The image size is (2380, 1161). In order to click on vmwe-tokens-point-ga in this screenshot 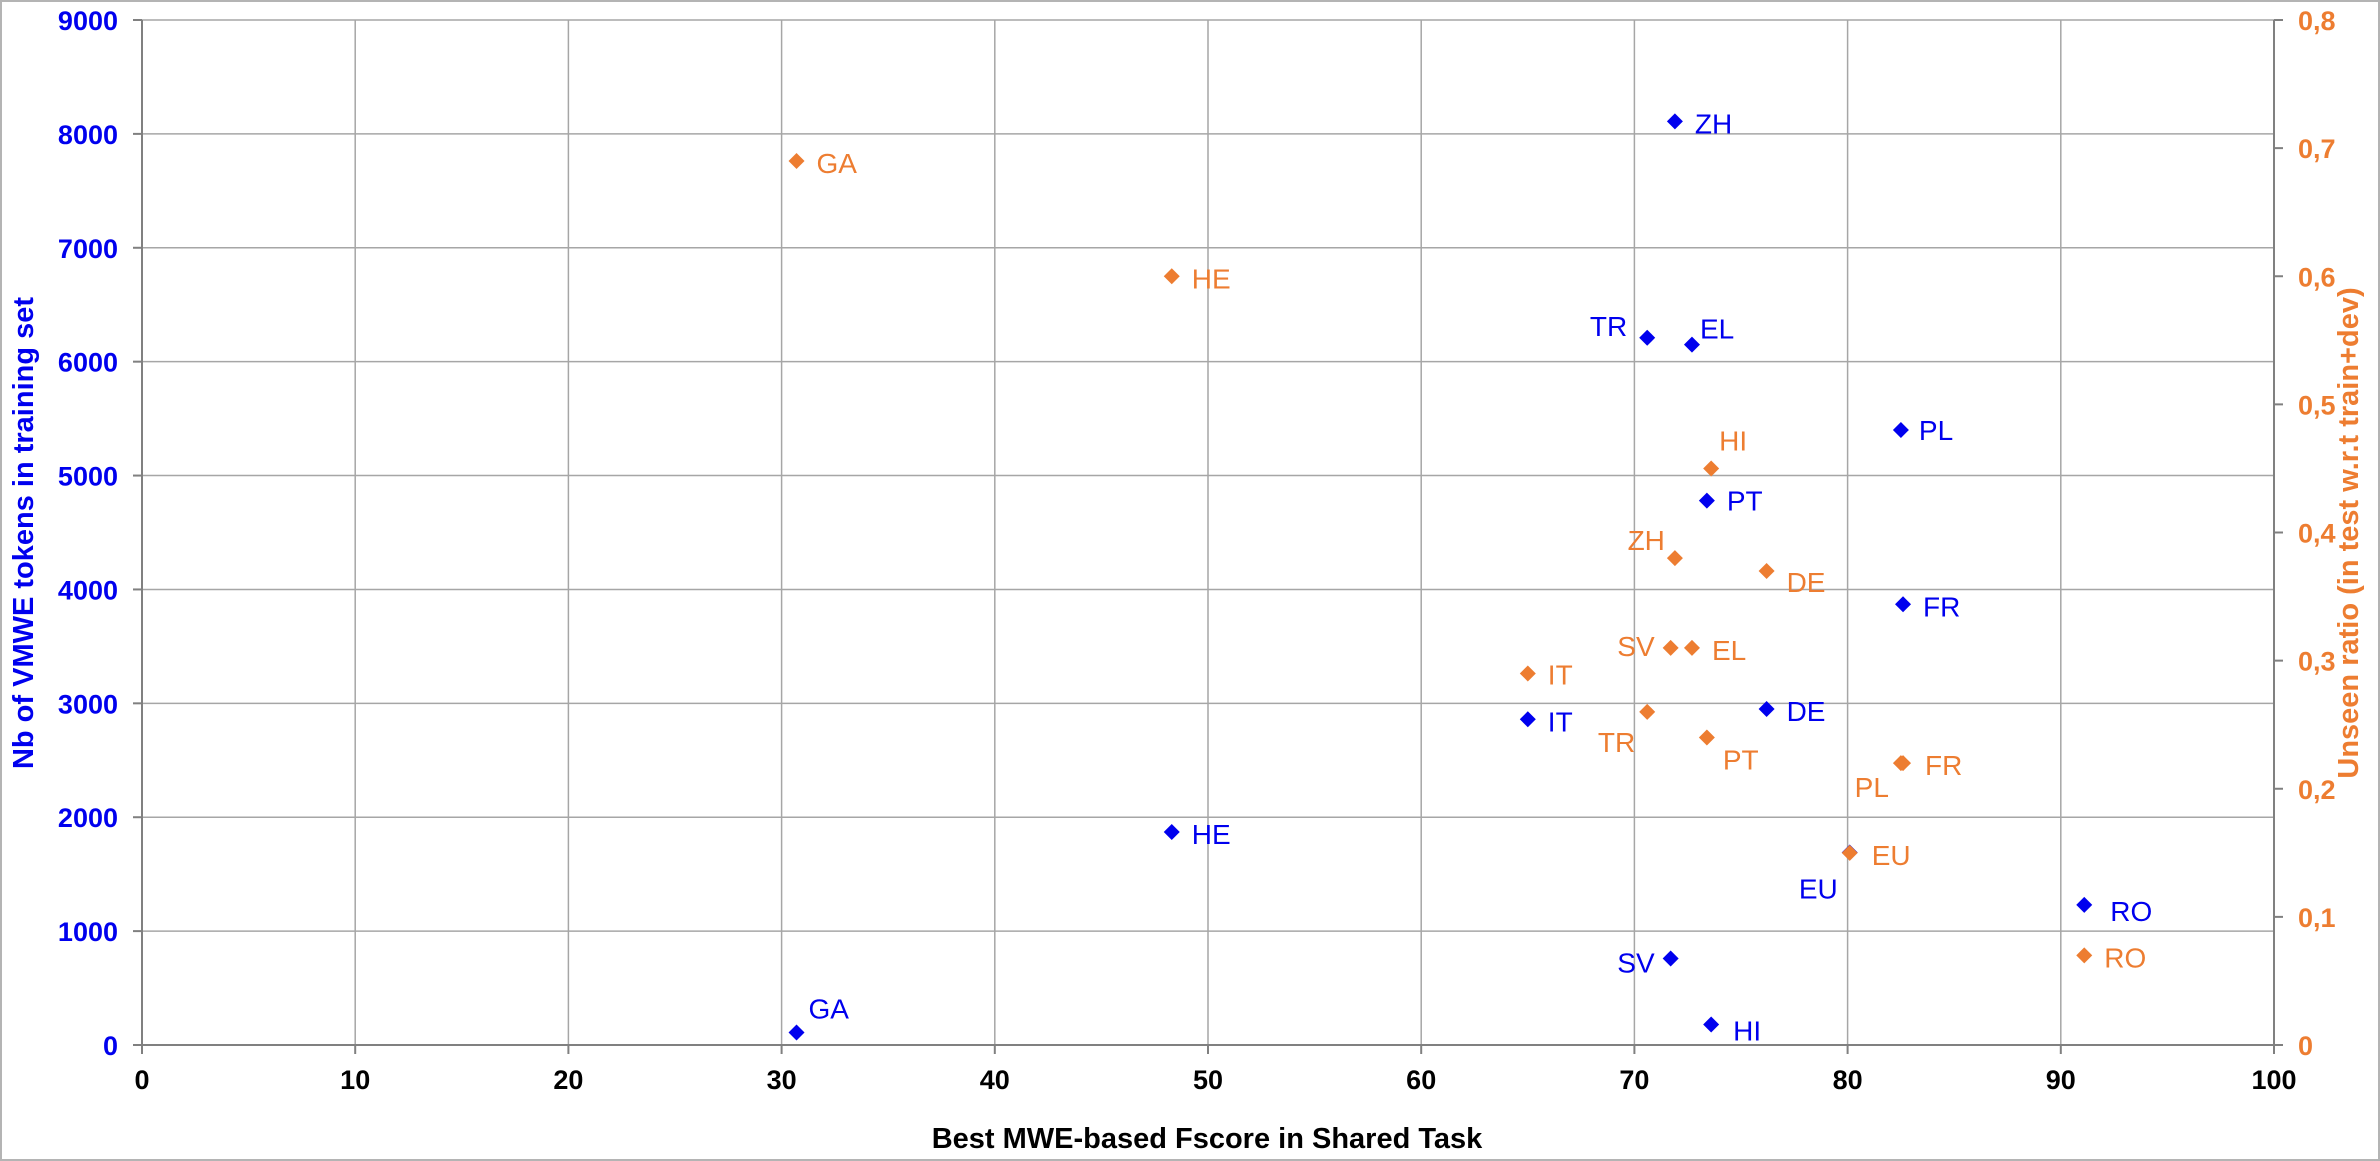, I will do `click(796, 1032)`.